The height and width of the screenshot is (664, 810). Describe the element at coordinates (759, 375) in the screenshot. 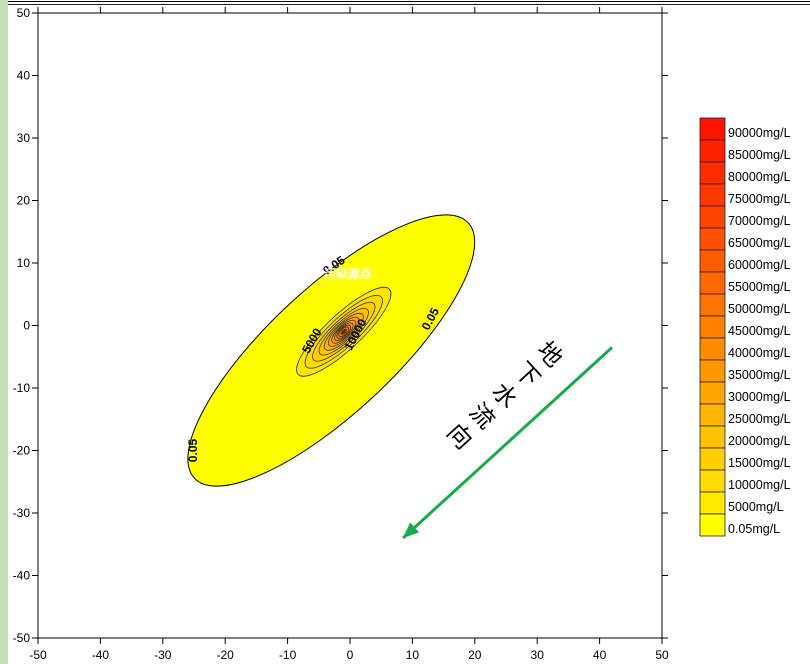

I see `legend-label: 35000mg/L` at that location.